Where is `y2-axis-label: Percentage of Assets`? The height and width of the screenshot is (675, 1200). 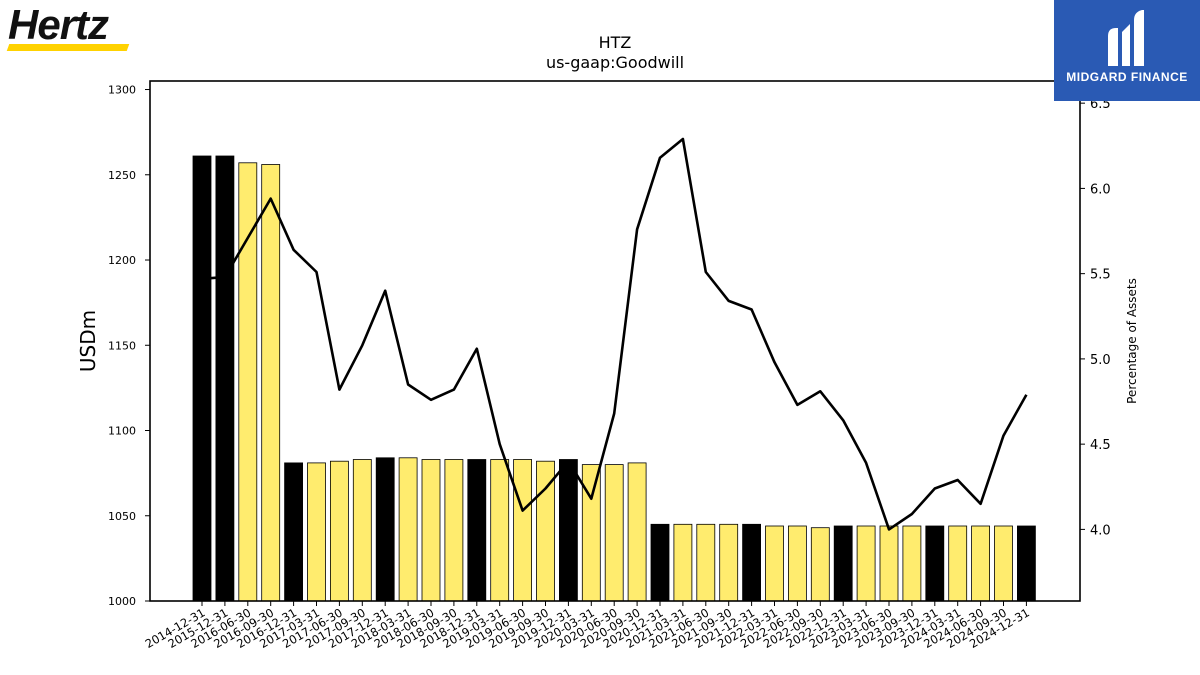 y2-axis-label: Percentage of Assets is located at coordinates (1132, 341).